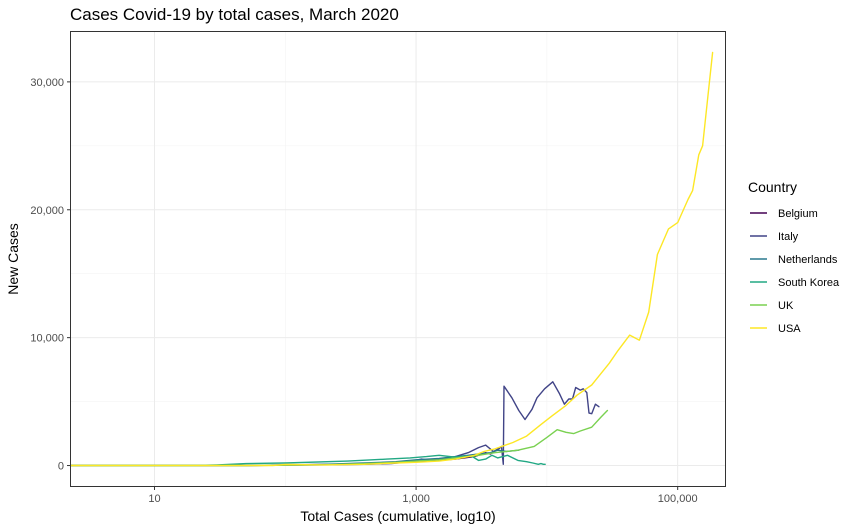 The height and width of the screenshot is (531, 861). Describe the element at coordinates (798, 214) in the screenshot. I see `legend-label: Belgium` at that location.